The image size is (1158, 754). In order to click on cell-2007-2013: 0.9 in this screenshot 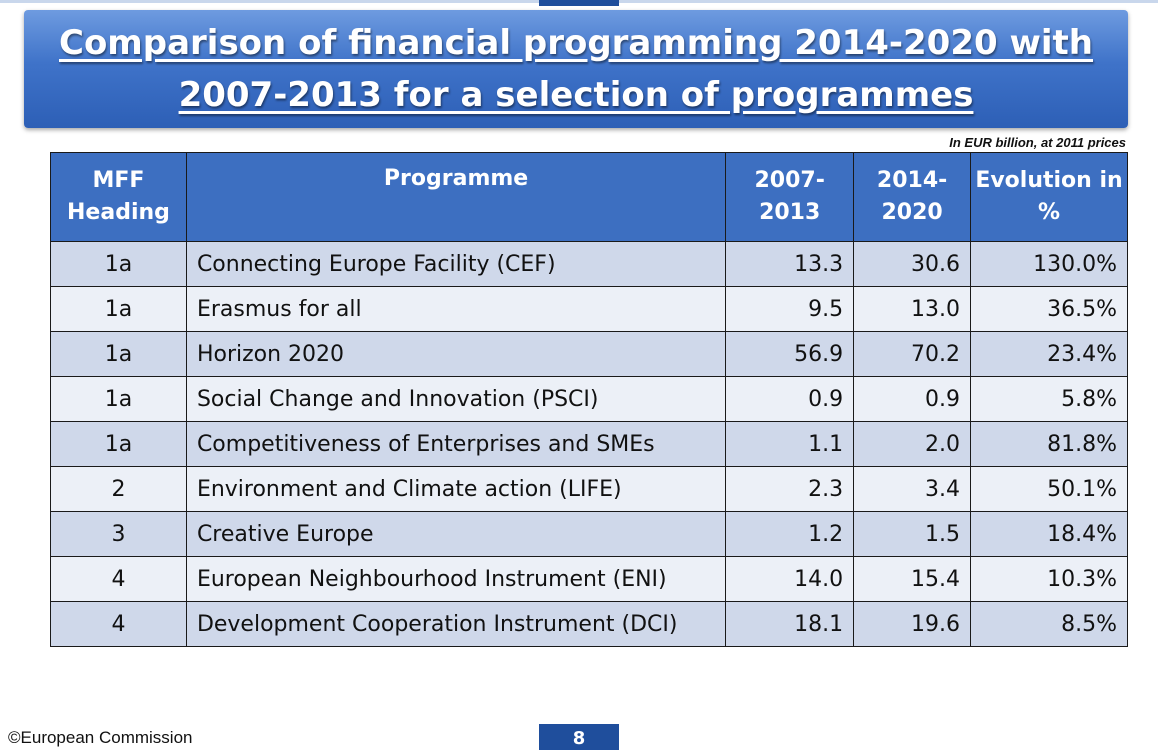, I will do `click(790, 399)`.